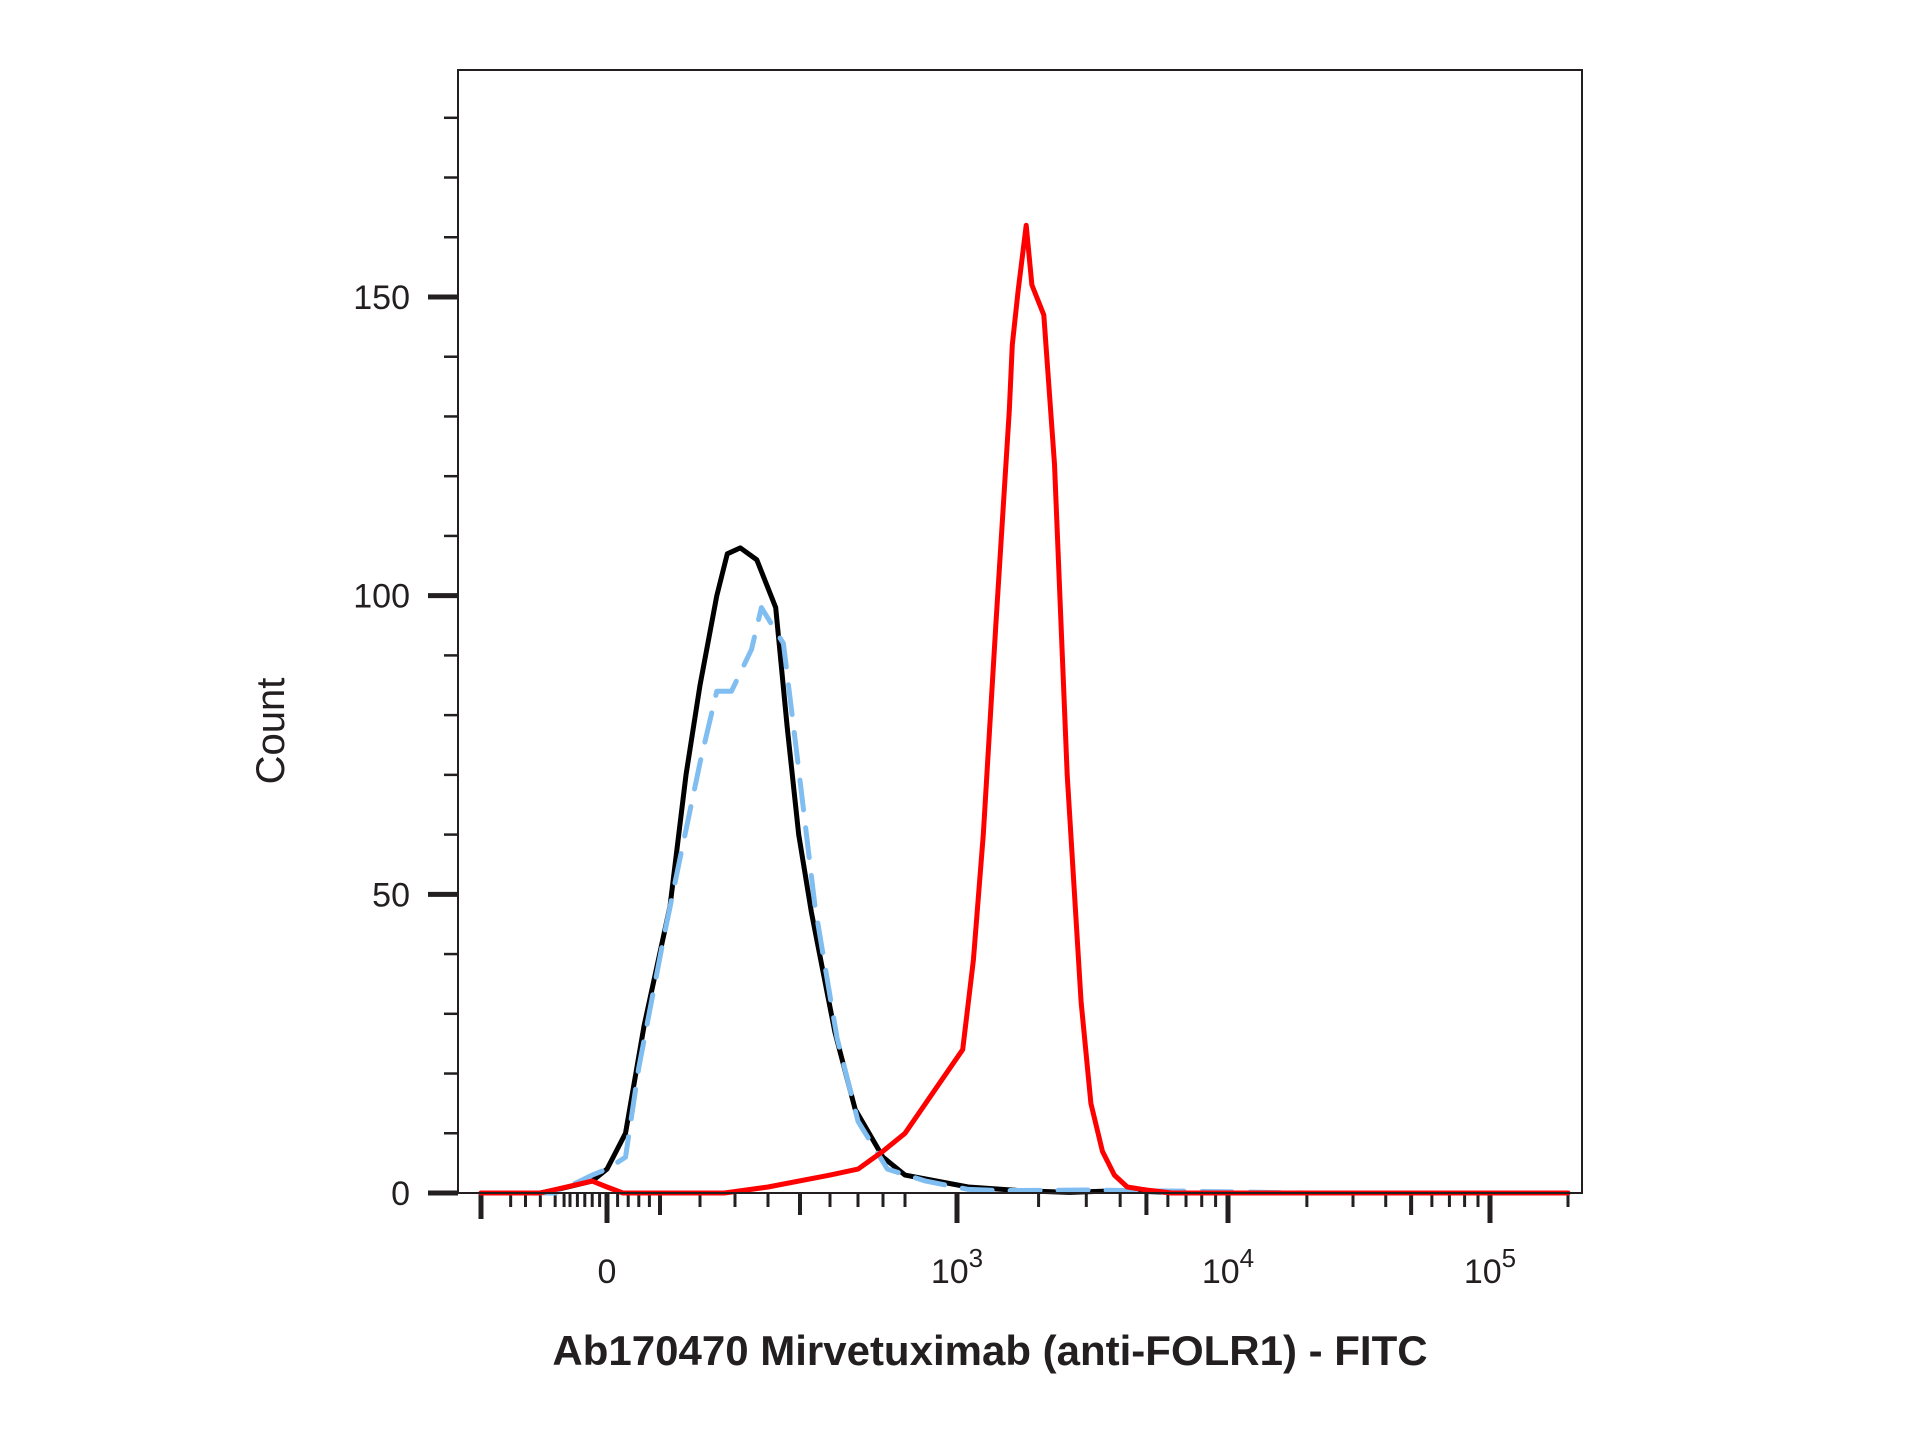  I want to click on y-axis-ticks, so click(443, 656).